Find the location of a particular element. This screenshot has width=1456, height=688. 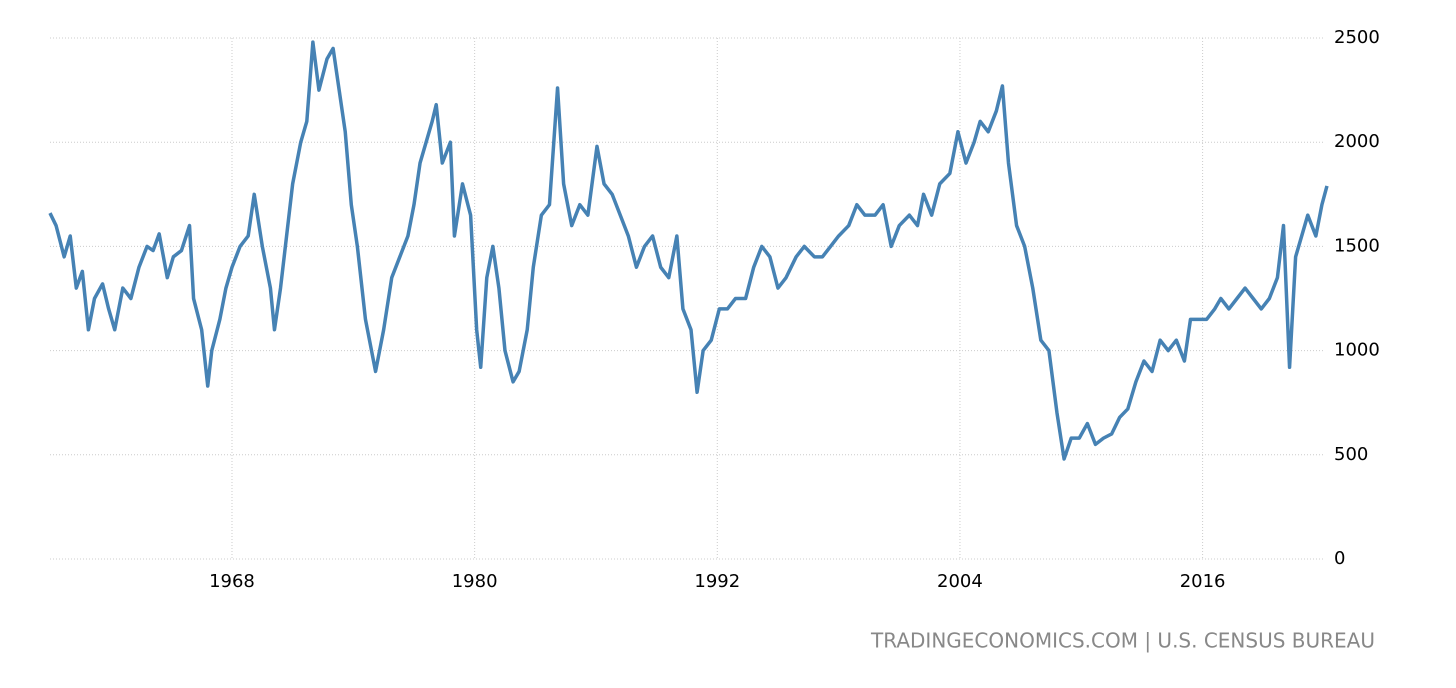

x-tick-label: 1968 is located at coordinates (232, 581).